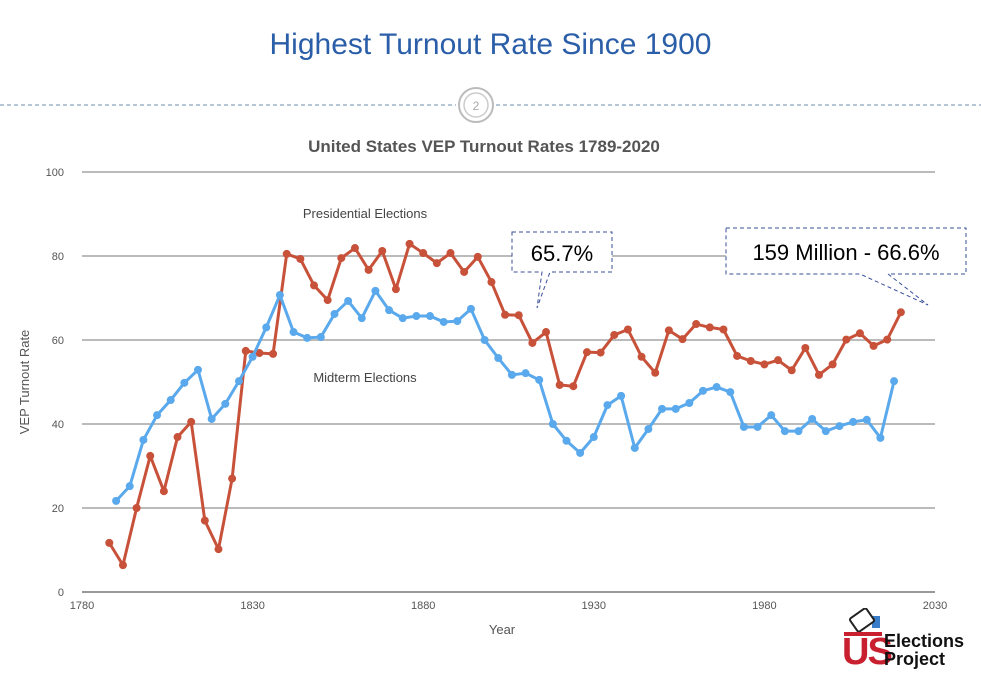  I want to click on page-badge-inner, so click(476, 105).